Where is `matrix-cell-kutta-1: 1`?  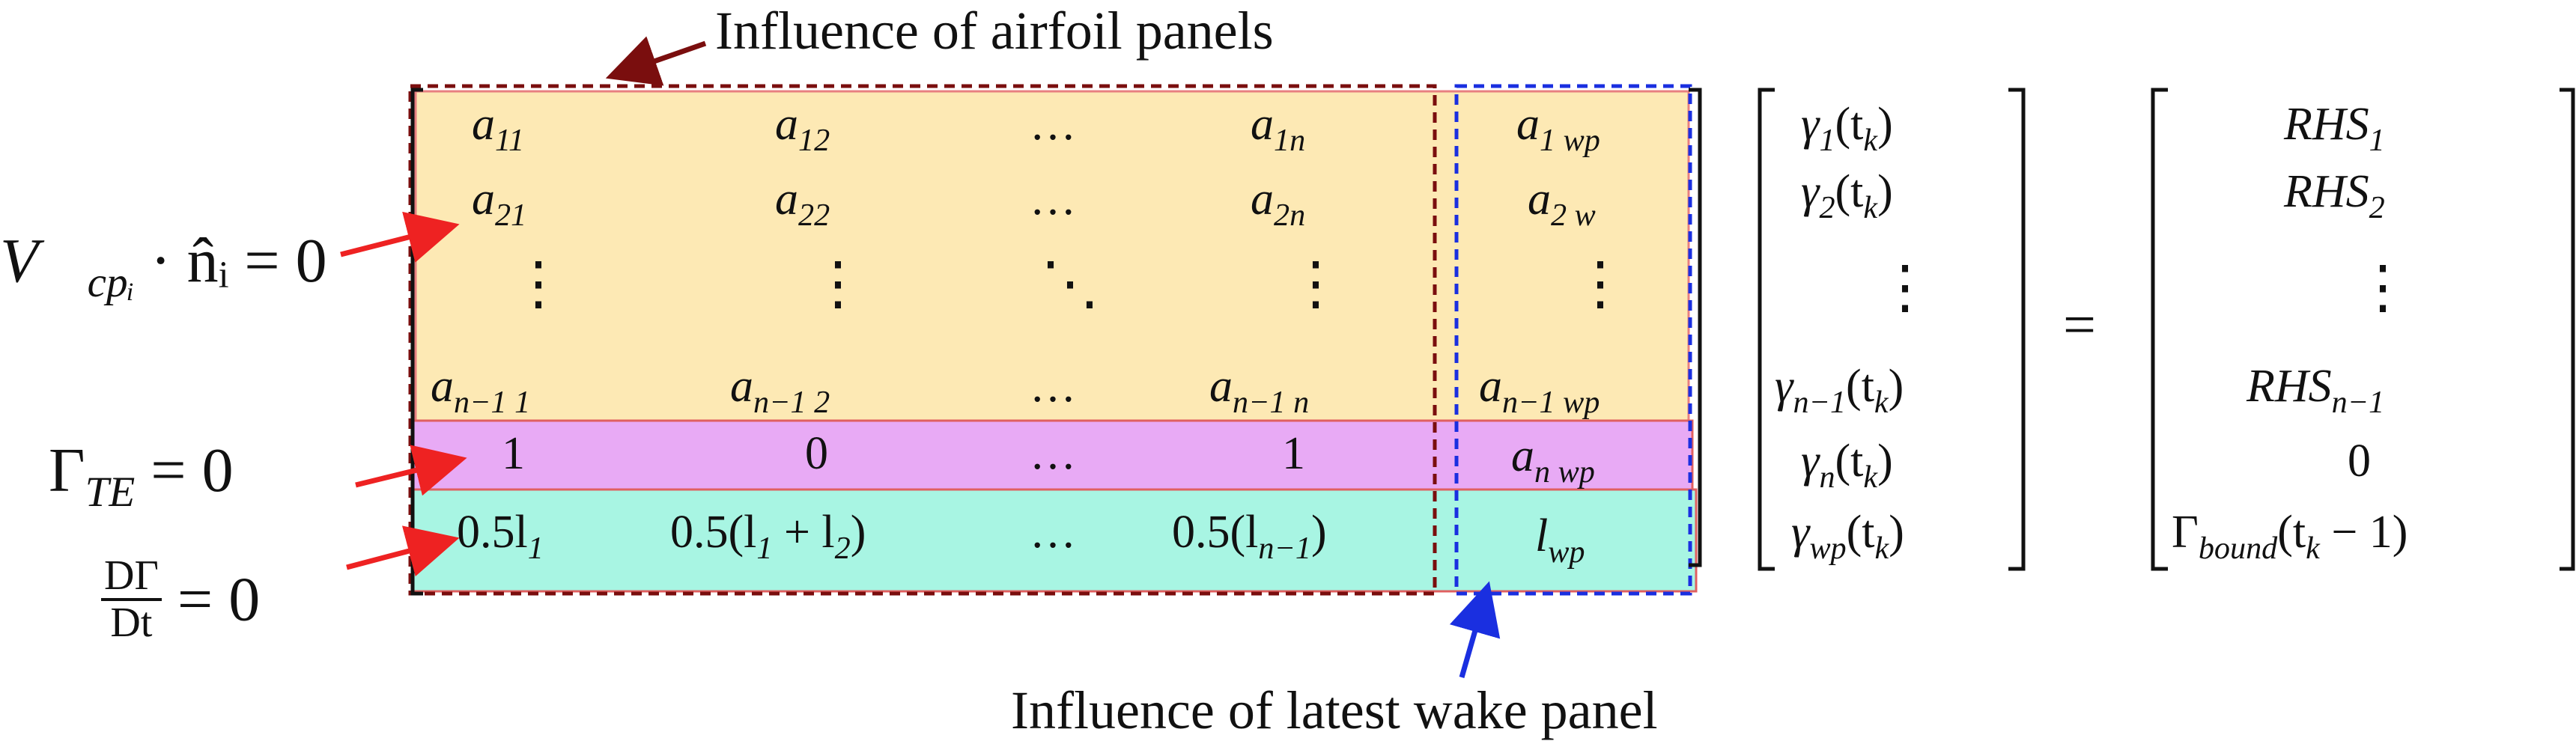
matrix-cell-kutta-1: 1 is located at coordinates (513, 453).